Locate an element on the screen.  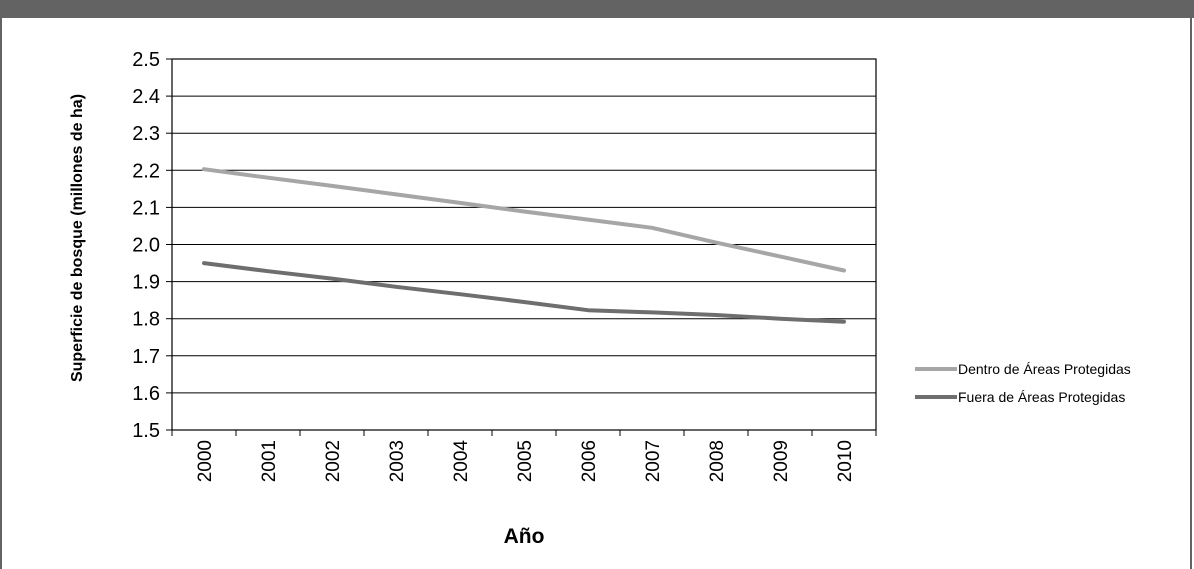
y-tick-label: 1.8 is located at coordinates (146, 320).